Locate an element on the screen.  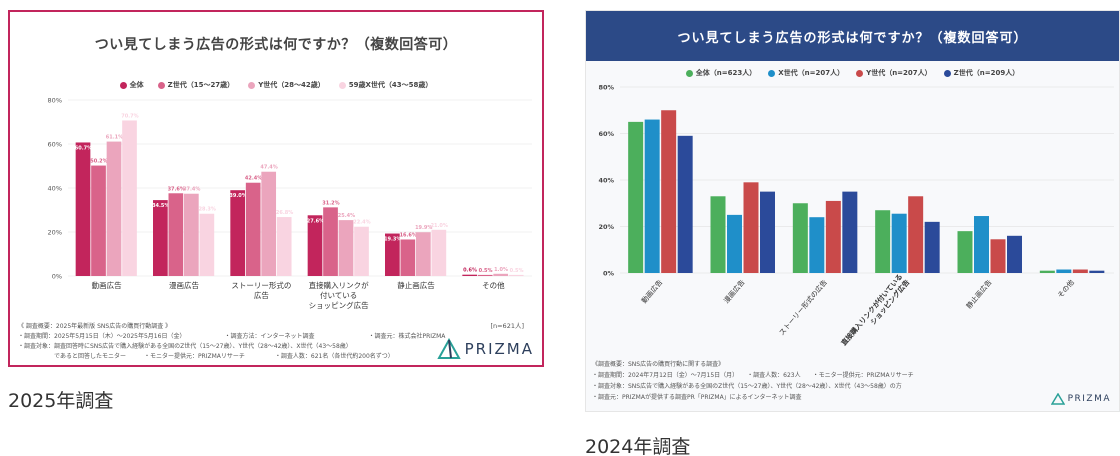
data-label: 27.6% is located at coordinates (315, 221).